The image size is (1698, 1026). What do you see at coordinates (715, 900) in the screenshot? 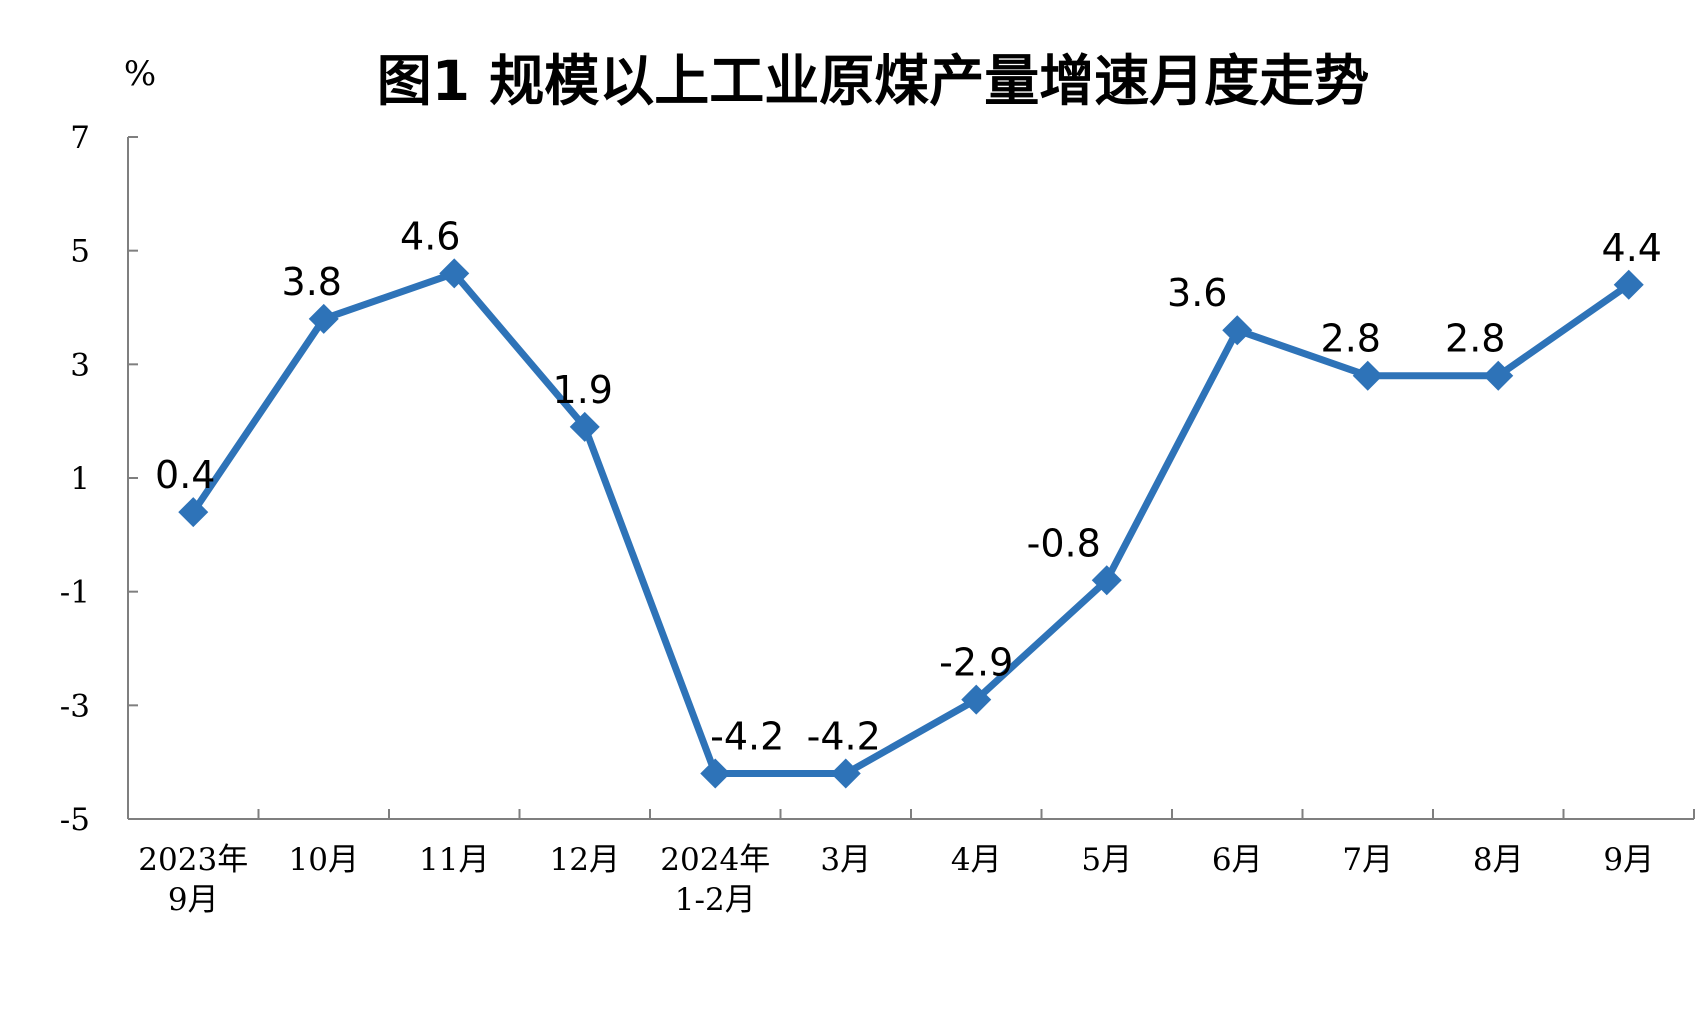
I see `x-axis-label-line2: 1-2月` at bounding box center [715, 900].